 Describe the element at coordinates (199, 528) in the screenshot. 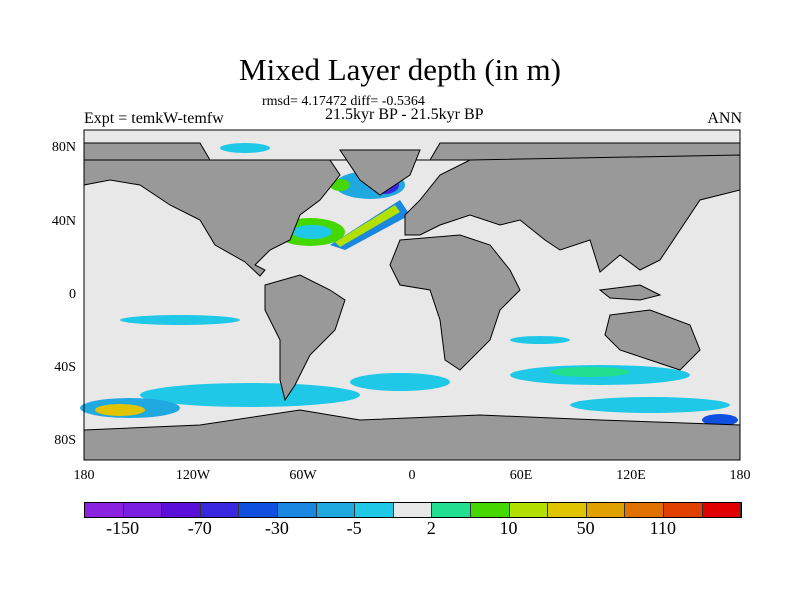

I see `colorbar-label: -70` at that location.